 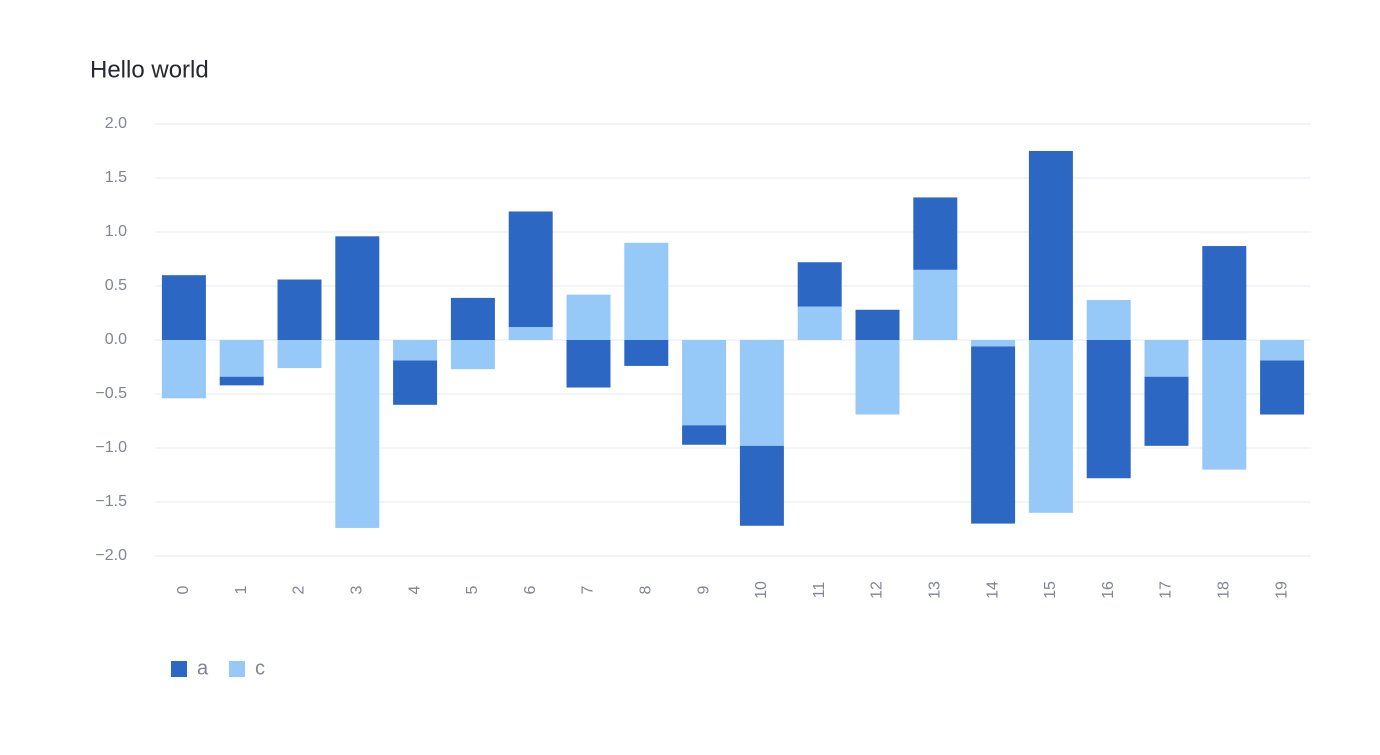 I want to click on y-tick-label: 0.5, so click(x=116, y=285).